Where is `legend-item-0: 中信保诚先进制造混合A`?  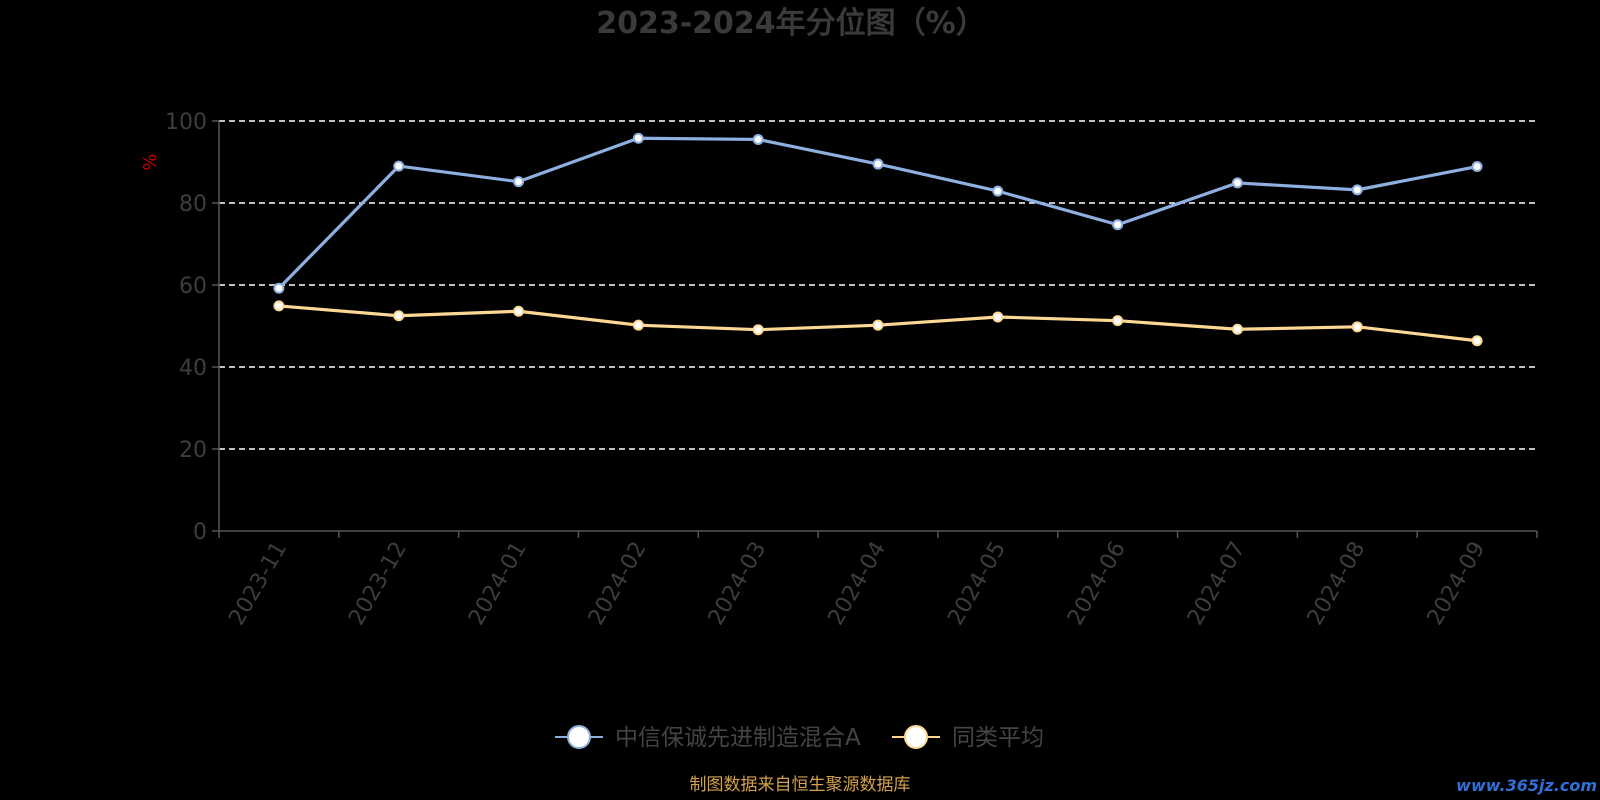
legend-item-0: 中信保诚先进制造混合A is located at coordinates (708, 738).